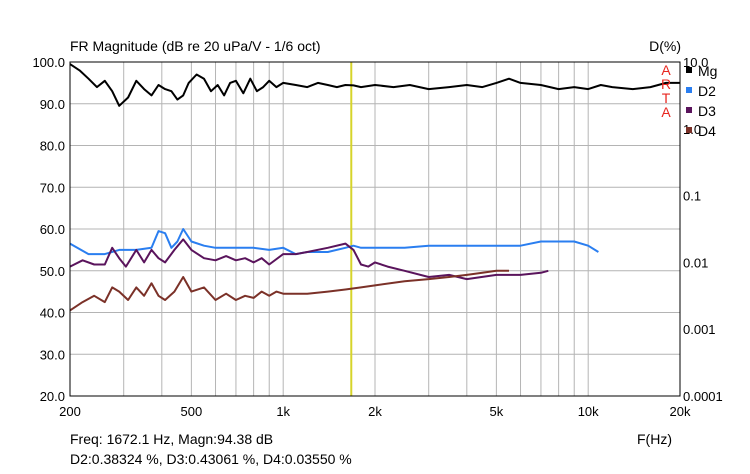  Describe the element at coordinates (195, 46) in the screenshot. I see `chart-title: FR Magnitude (dB re 20 uPa/V - 1/6 oct)` at that location.